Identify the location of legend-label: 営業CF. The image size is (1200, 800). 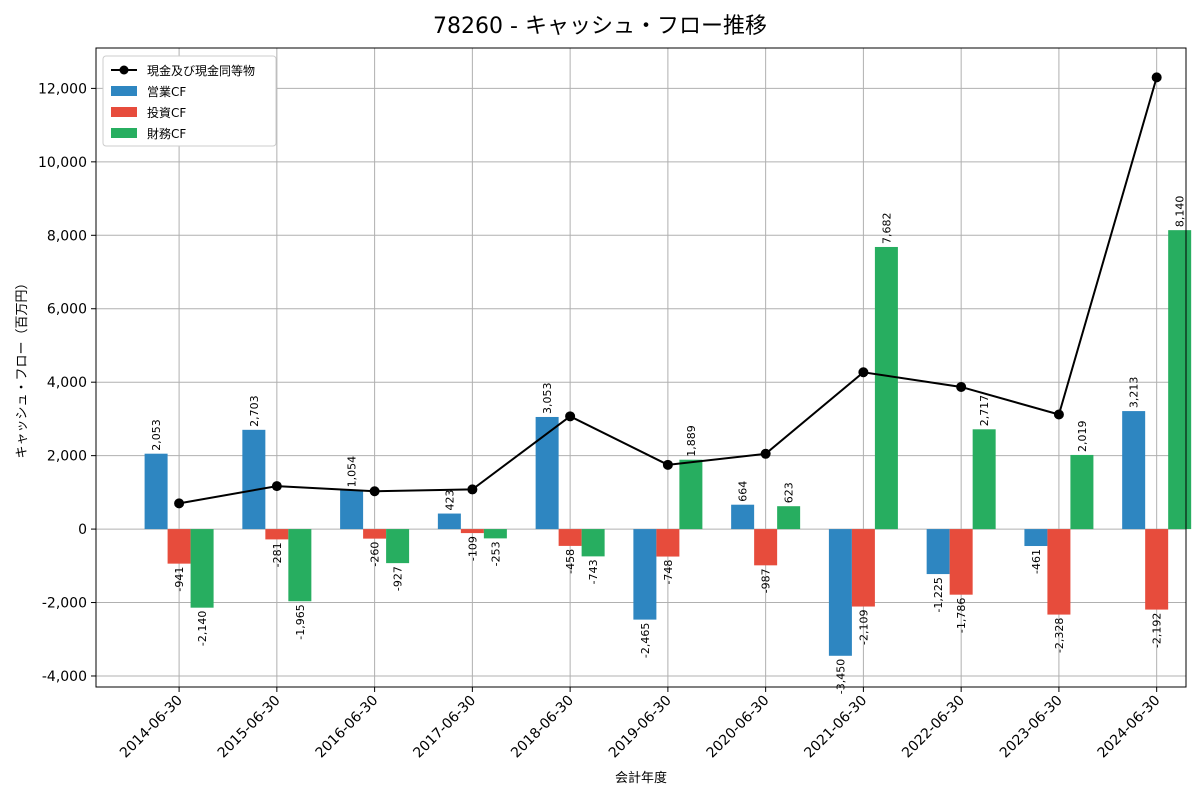
(166, 92).